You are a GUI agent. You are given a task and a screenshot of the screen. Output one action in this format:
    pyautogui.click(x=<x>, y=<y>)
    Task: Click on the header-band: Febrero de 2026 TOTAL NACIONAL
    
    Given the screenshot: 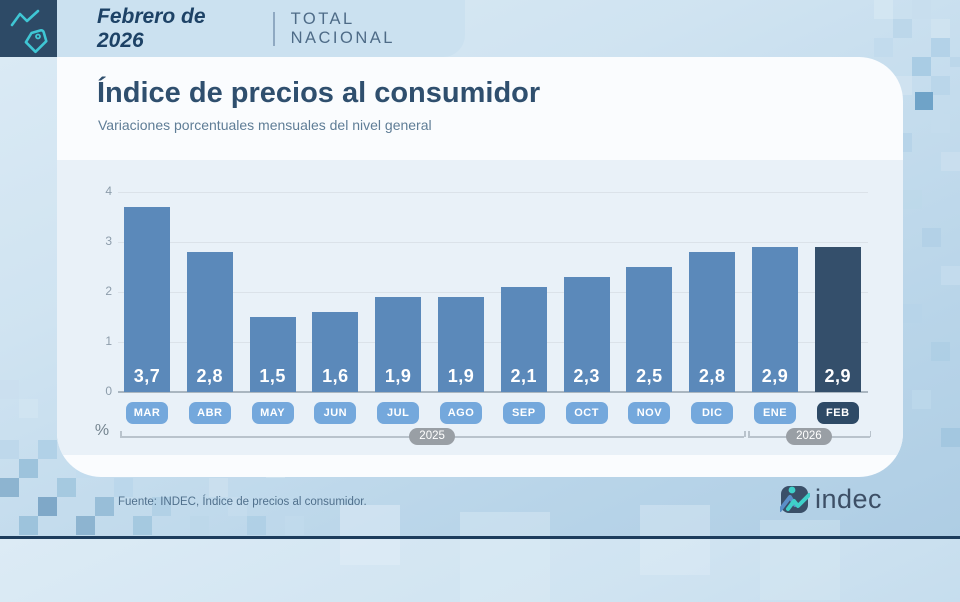 What is the action you would take?
    pyautogui.click(x=261, y=28)
    